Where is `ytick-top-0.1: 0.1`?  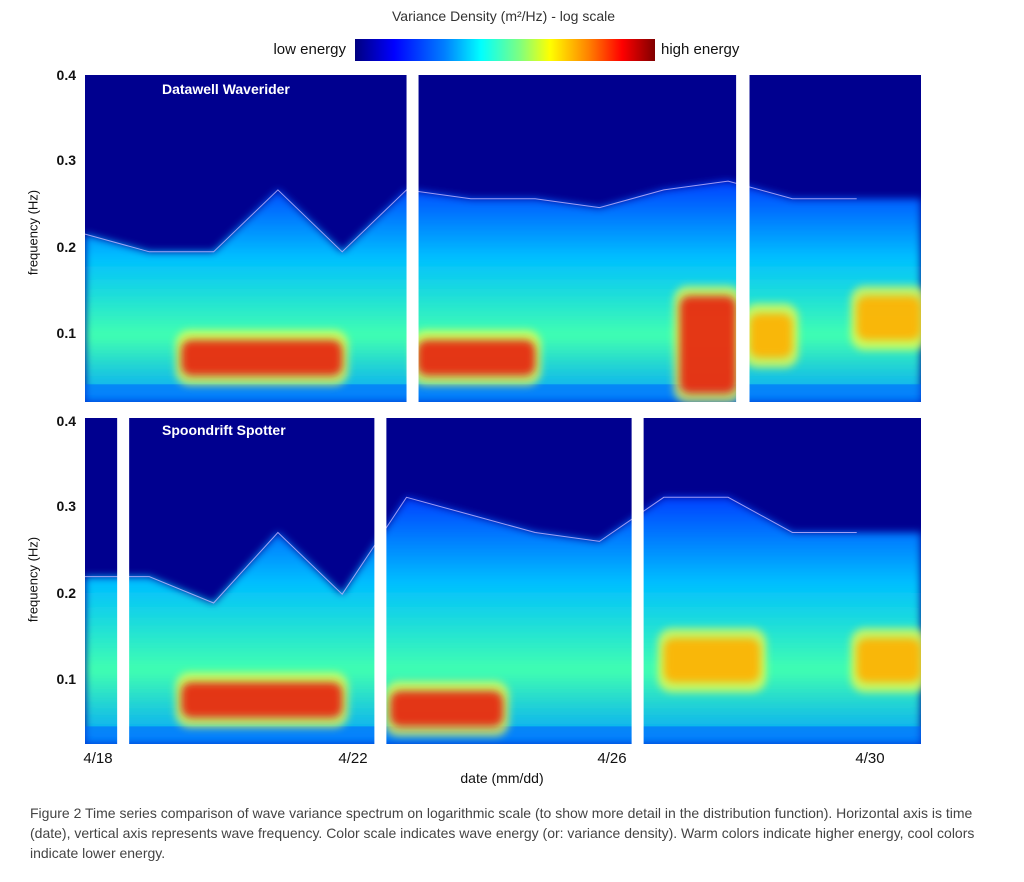 ytick-top-0.1: 0.1 is located at coordinates (66, 333).